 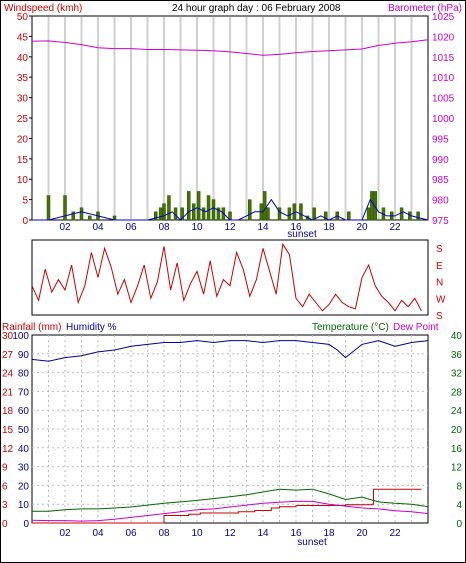 What do you see at coordinates (440, 221) in the screenshot?
I see `barometer-tick-label: 975` at bounding box center [440, 221].